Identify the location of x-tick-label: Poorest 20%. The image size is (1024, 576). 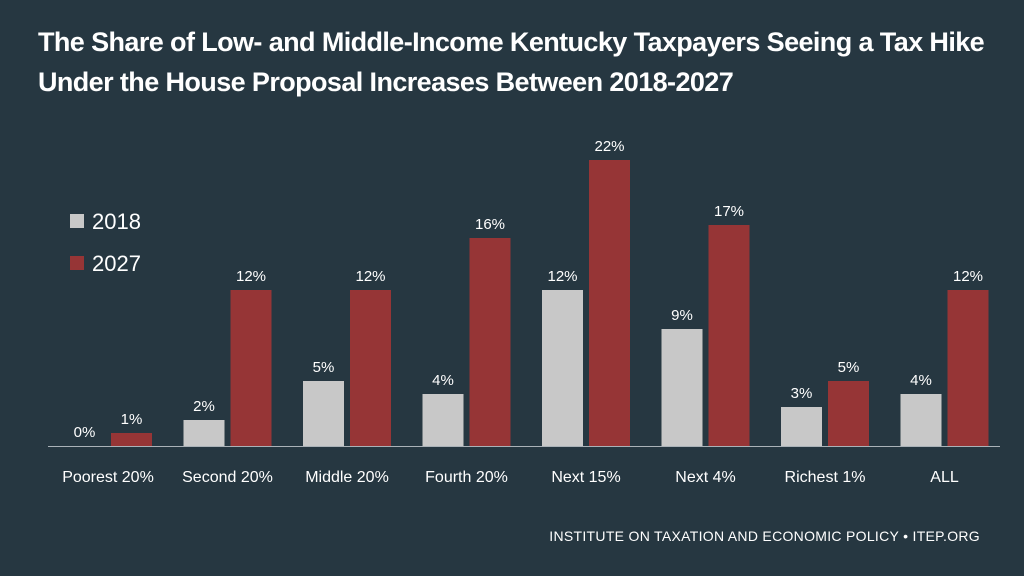
(108, 477).